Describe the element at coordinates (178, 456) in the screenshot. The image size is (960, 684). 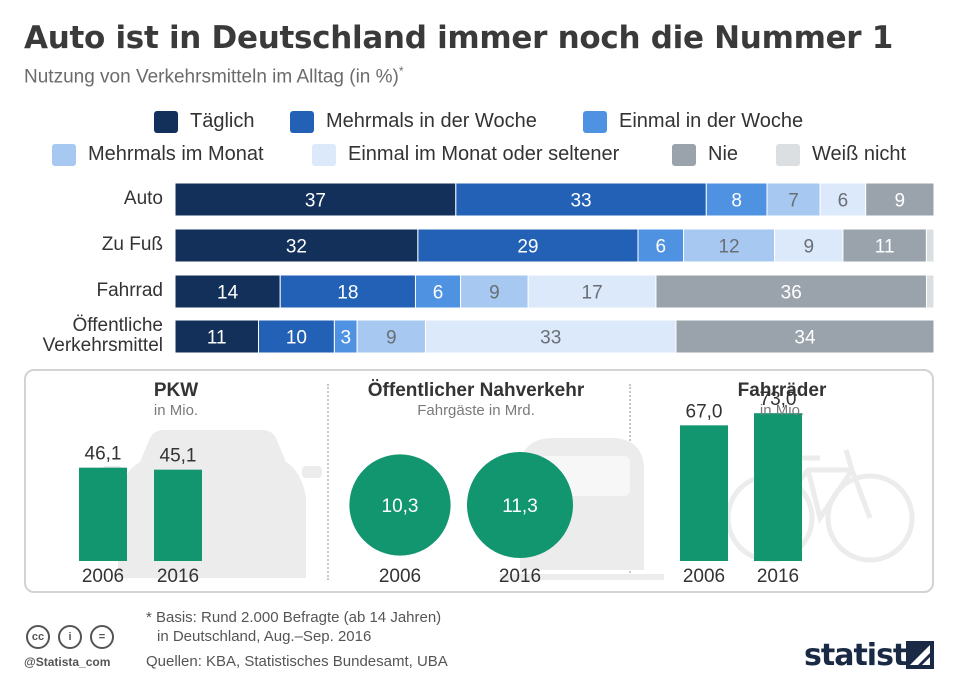
I see `pkw-value-label: 45,1` at that location.